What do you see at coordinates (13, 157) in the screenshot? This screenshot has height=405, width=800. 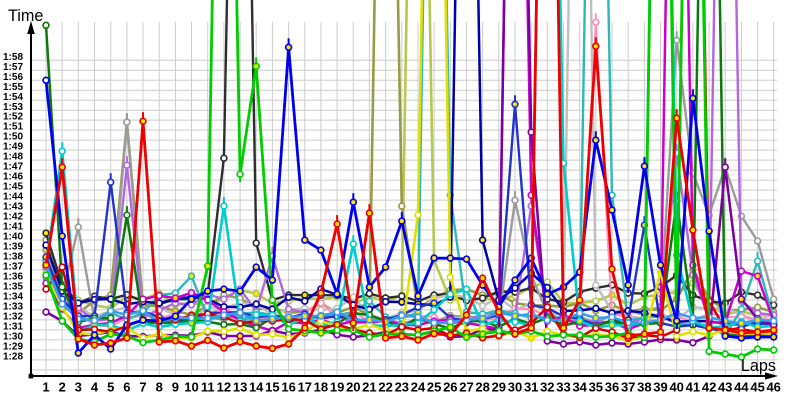 I see `svg-text: 1:48` at bounding box center [13, 157].